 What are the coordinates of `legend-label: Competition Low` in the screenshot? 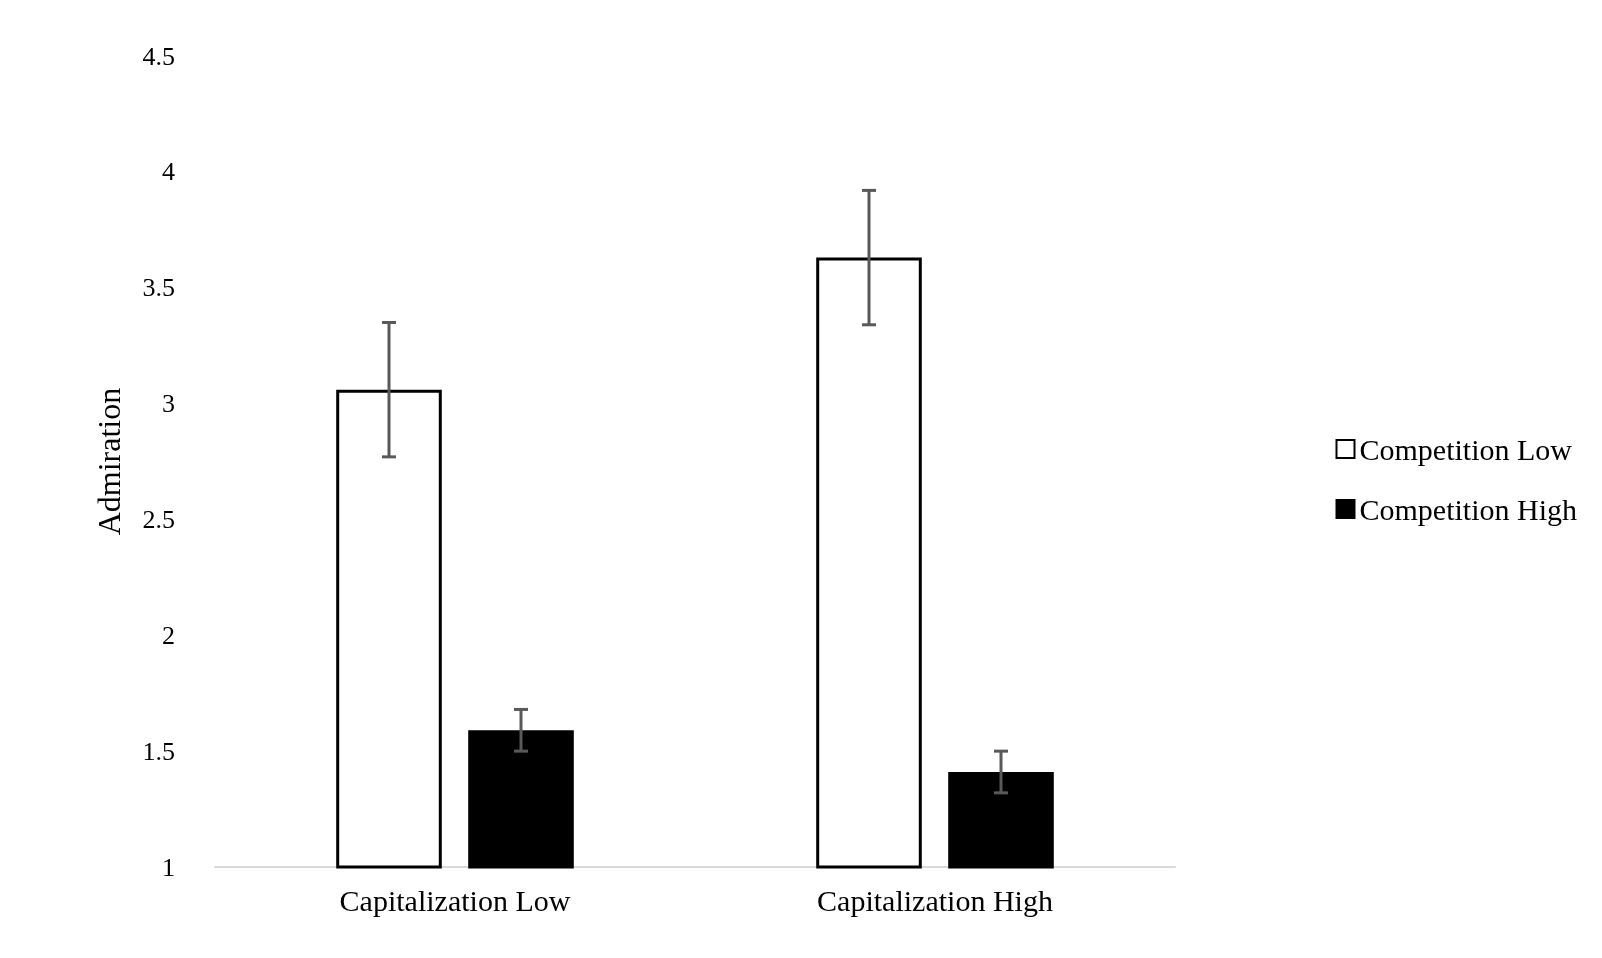 It's located at (1466, 449).